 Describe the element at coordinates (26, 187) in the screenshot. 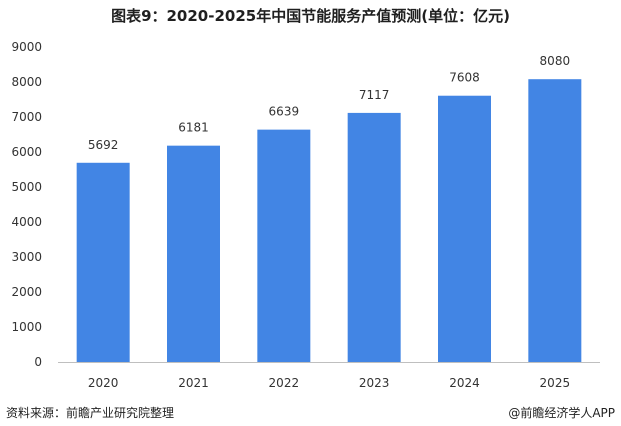

I see `y-tick-label: 5000` at that location.